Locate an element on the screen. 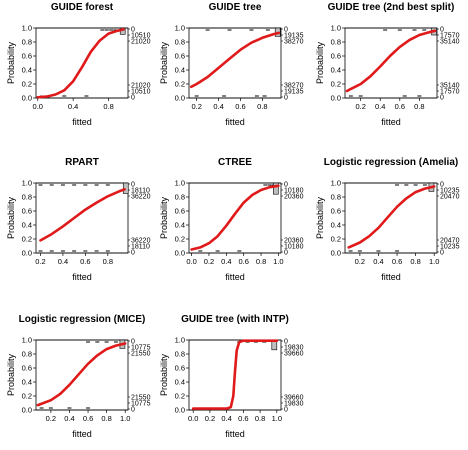  right-axis-label: 10510 is located at coordinates (141, 92).